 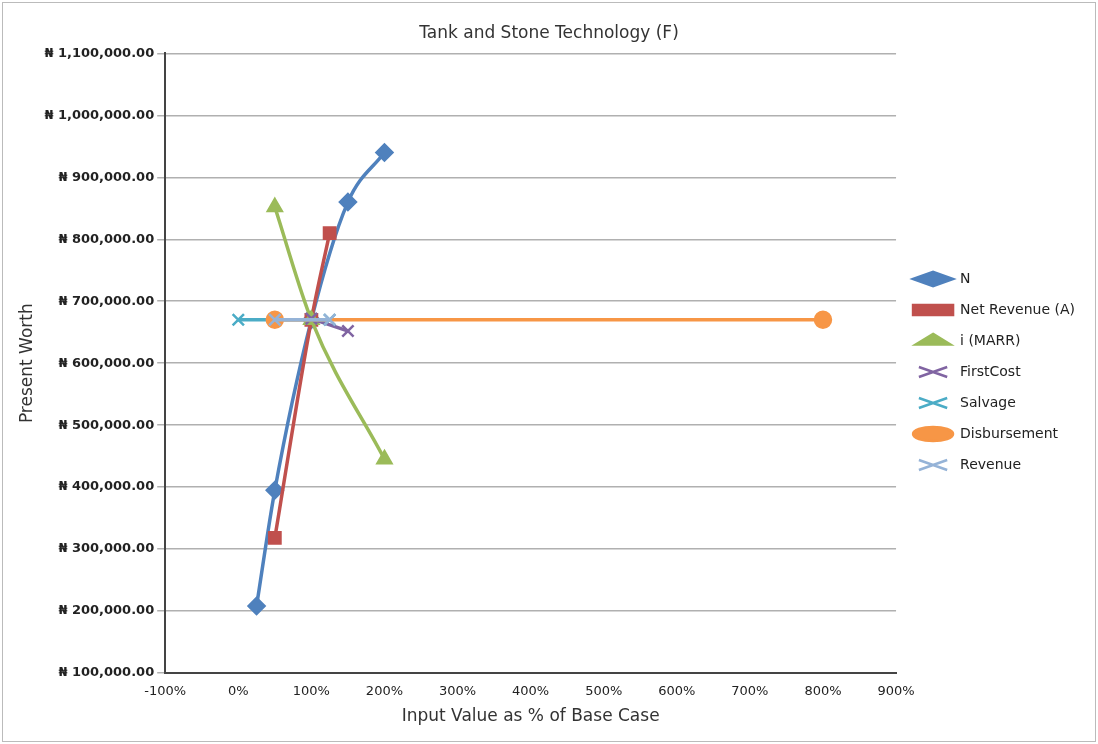 What do you see at coordinates (965, 277) in the screenshot?
I see `legend-label: N` at bounding box center [965, 277].